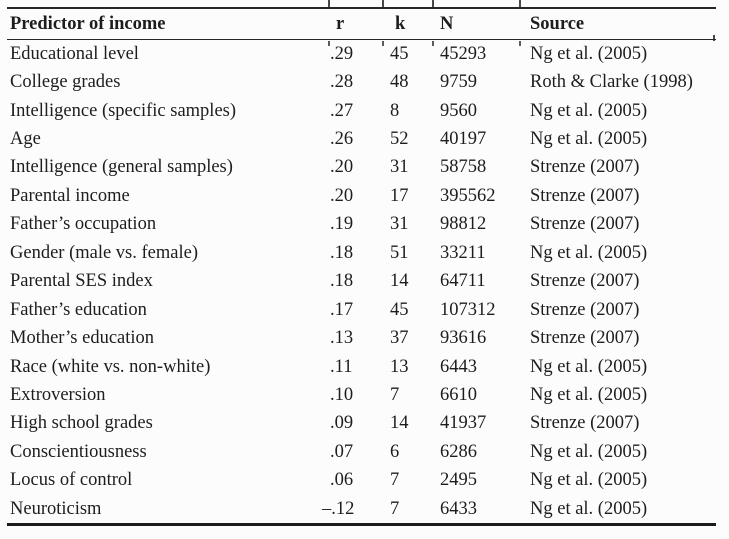 The width and height of the screenshot is (729, 539). What do you see at coordinates (342, 394) in the screenshot?
I see `cell-r: .10` at bounding box center [342, 394].